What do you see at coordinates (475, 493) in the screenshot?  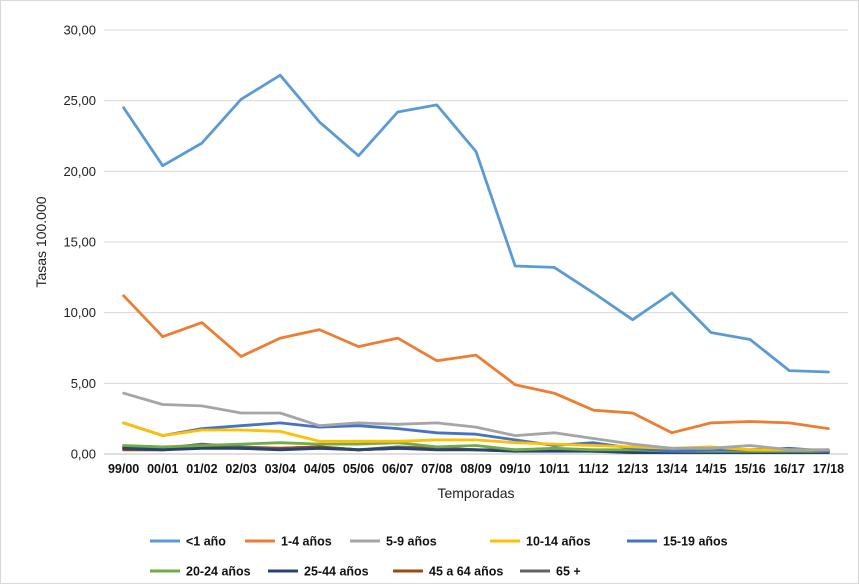 I see `x-axis-title: Temporadas` at bounding box center [475, 493].